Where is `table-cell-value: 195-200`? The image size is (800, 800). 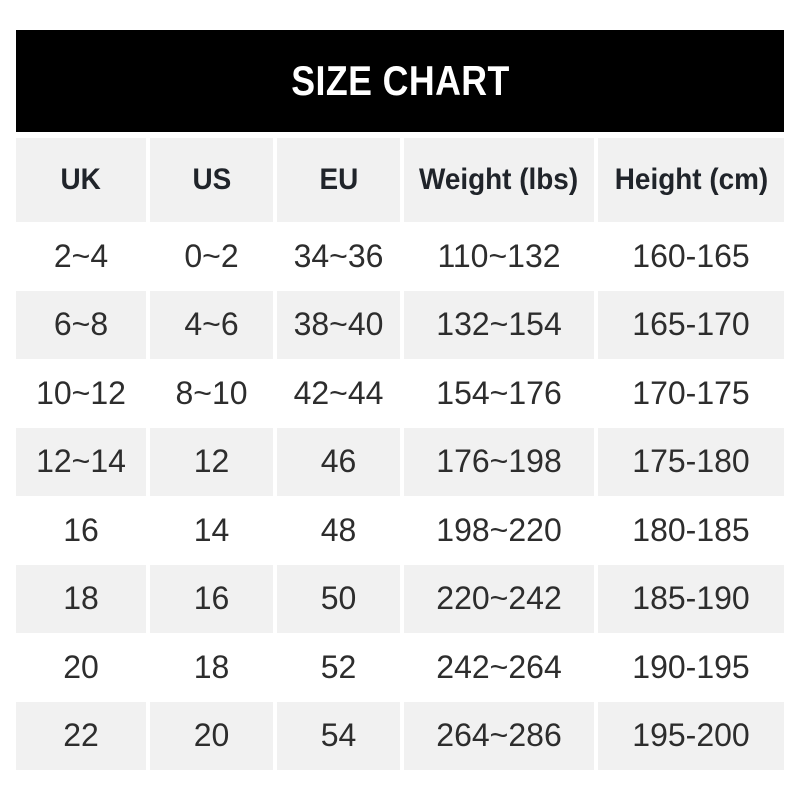
table-cell-value: 195-200 is located at coordinates (691, 735).